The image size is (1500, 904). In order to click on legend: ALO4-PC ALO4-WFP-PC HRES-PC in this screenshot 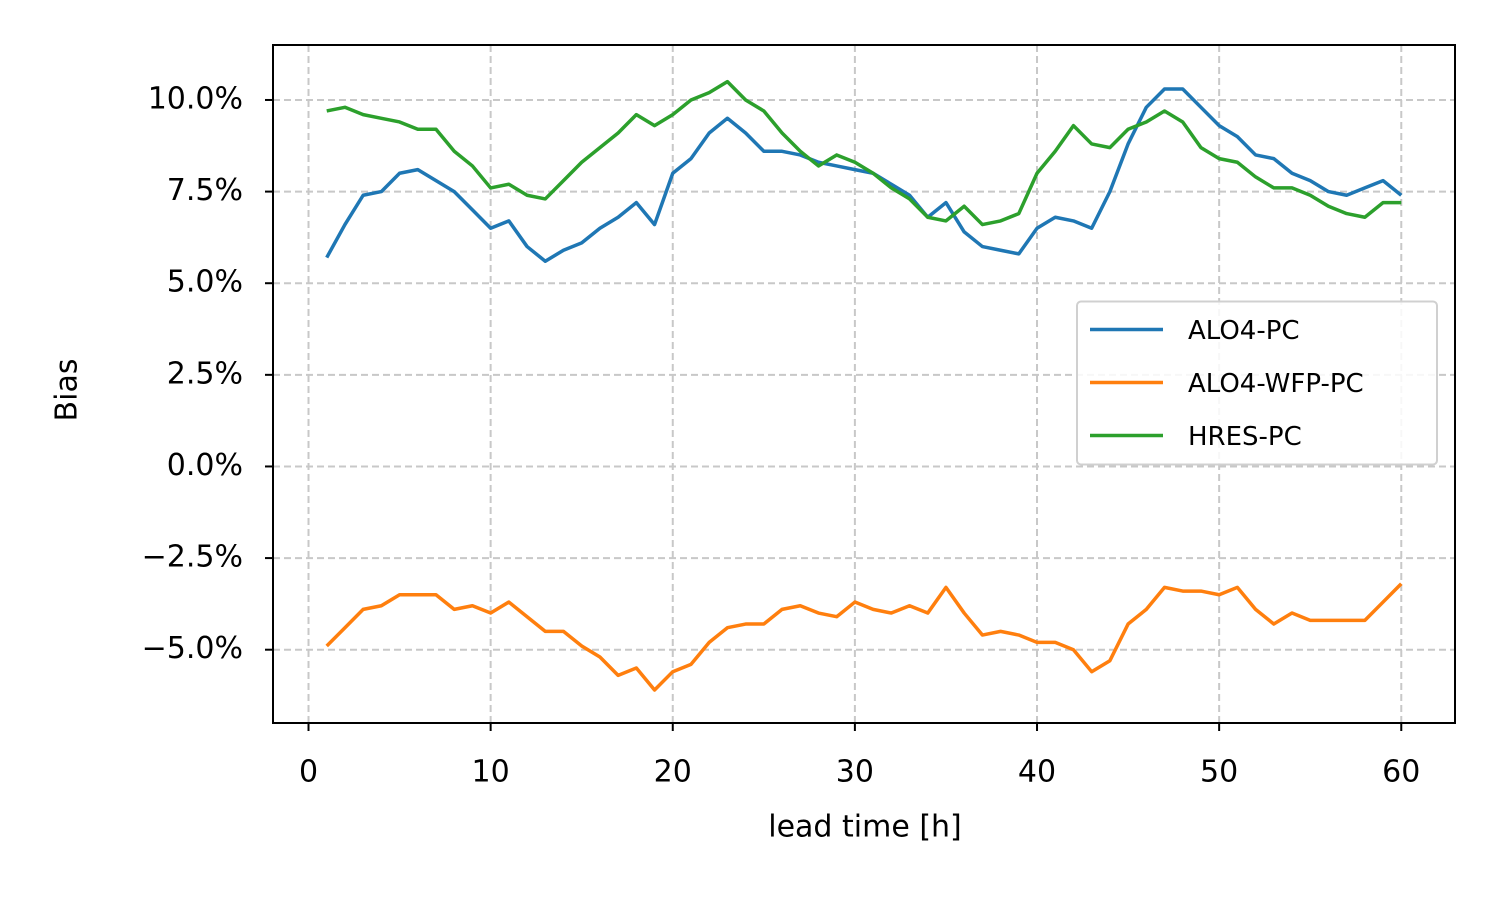, I will do `click(1257, 383)`.